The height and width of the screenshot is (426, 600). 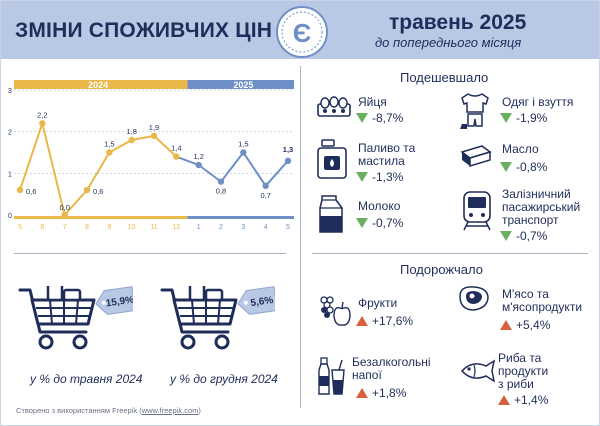 What do you see at coordinates (42, 114) in the screenshot?
I see `data-label: 2,2` at bounding box center [42, 114].